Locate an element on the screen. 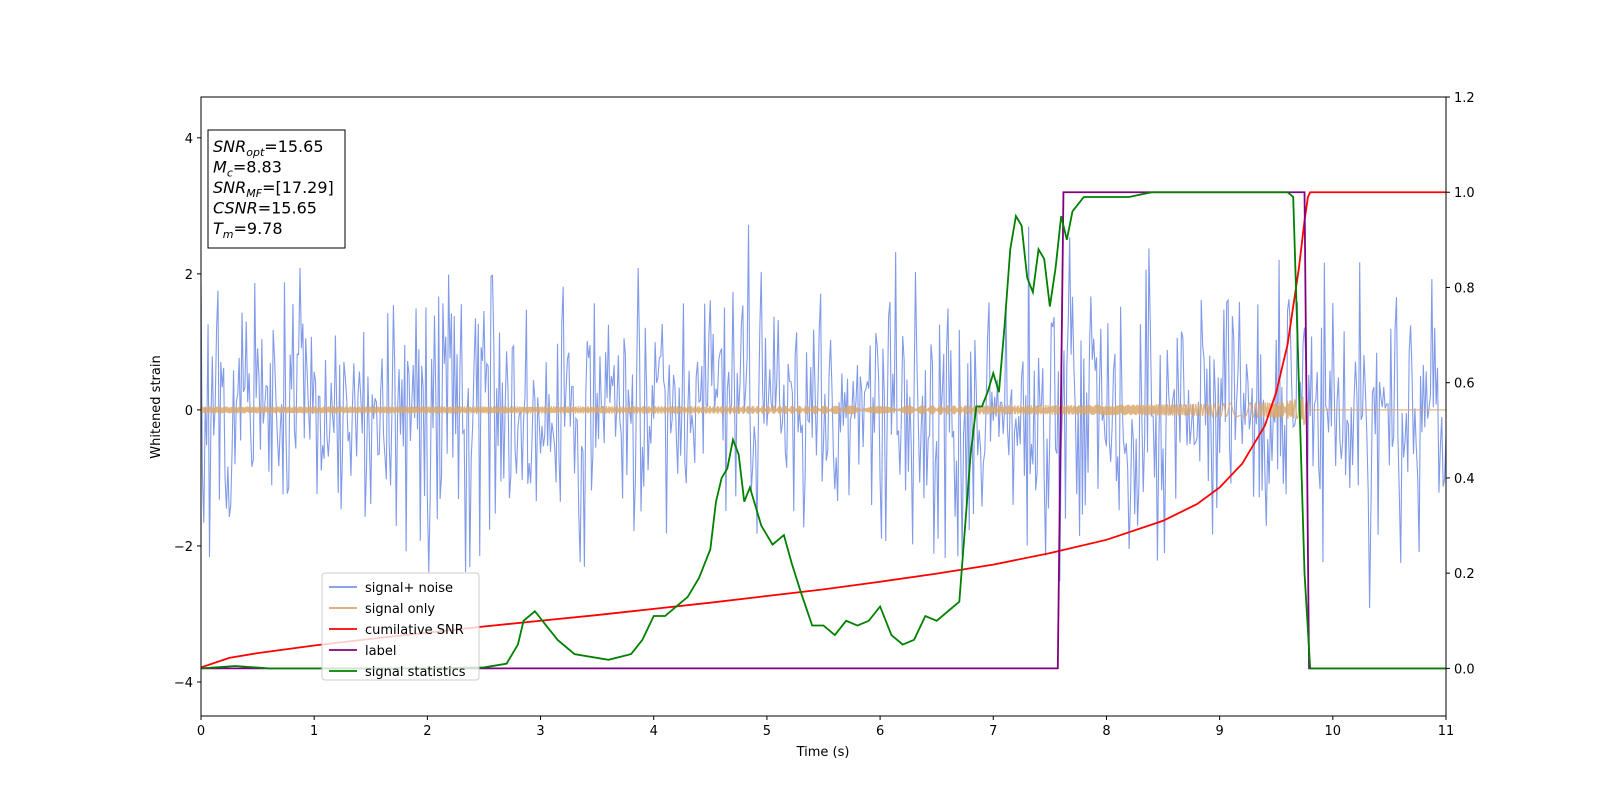 This screenshot has width=1600, height=800. info-box-line: SNRMF=[17.29] is located at coordinates (273, 189).